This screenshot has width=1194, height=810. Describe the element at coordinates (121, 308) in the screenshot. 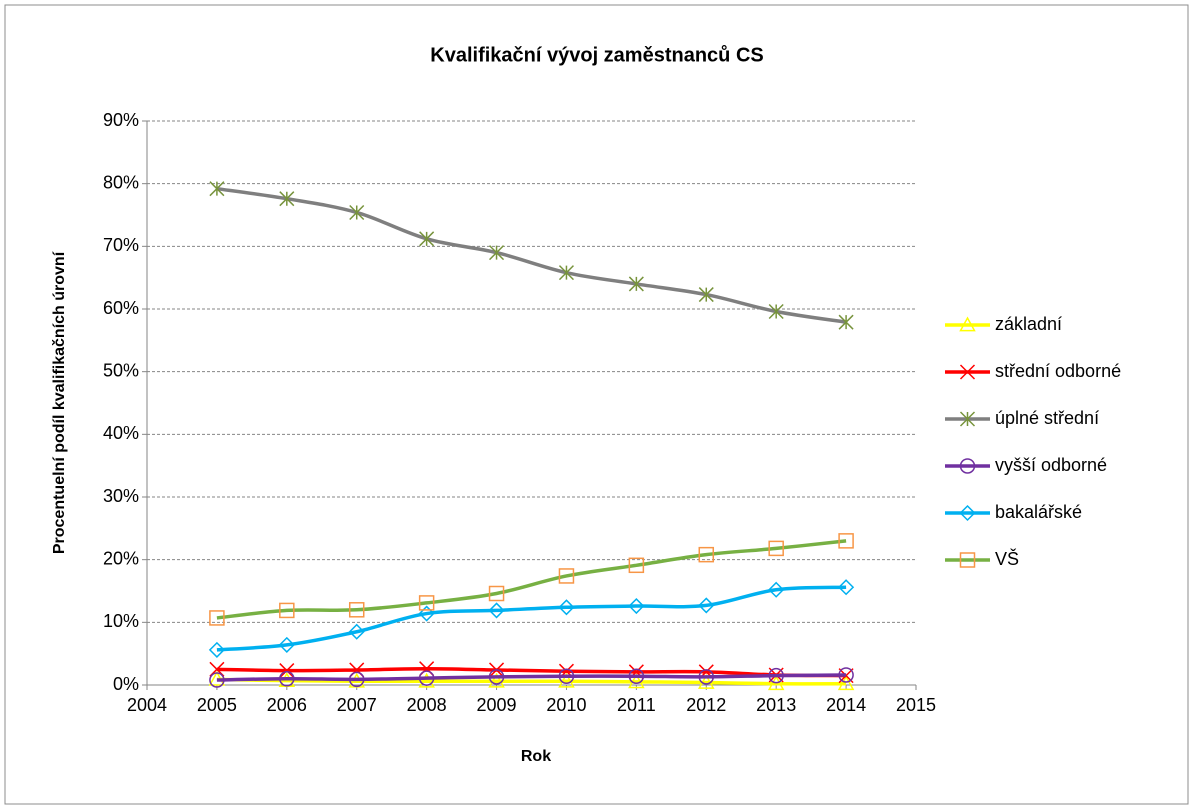

I see `y-tick-label: 60%` at that location.